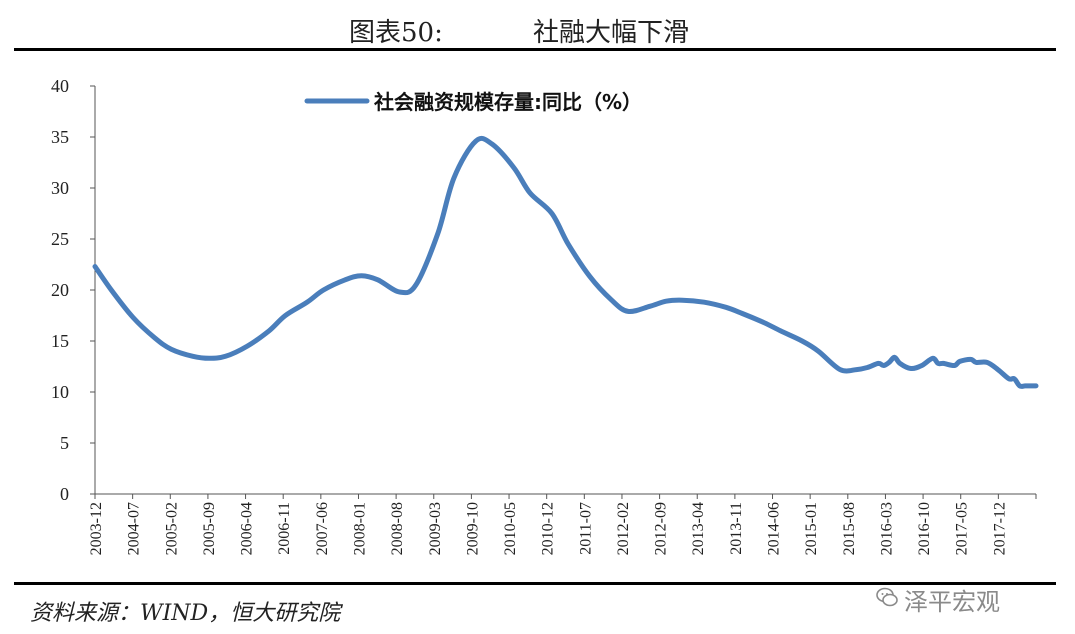 This screenshot has height=634, width=1075. What do you see at coordinates (661, 528) in the screenshot?
I see `x-tick-label: 2012-09` at bounding box center [661, 528].